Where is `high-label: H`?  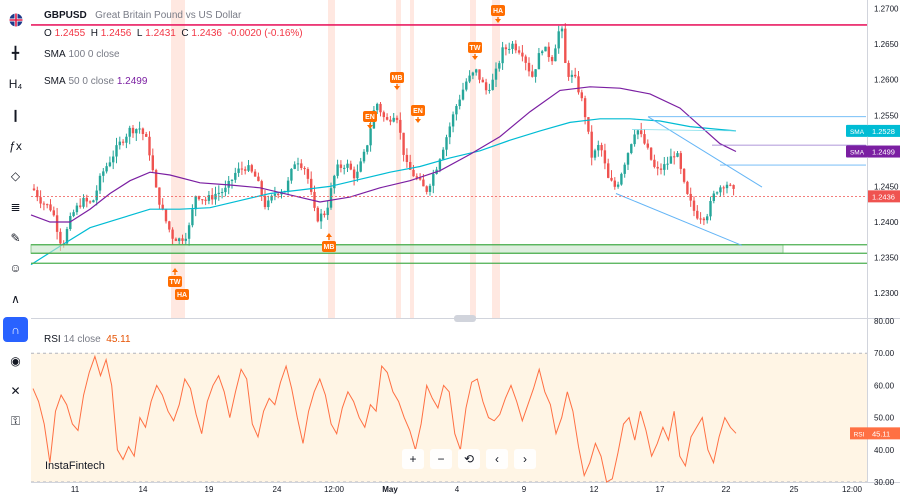
high-label: H is located at coordinates (94, 33).